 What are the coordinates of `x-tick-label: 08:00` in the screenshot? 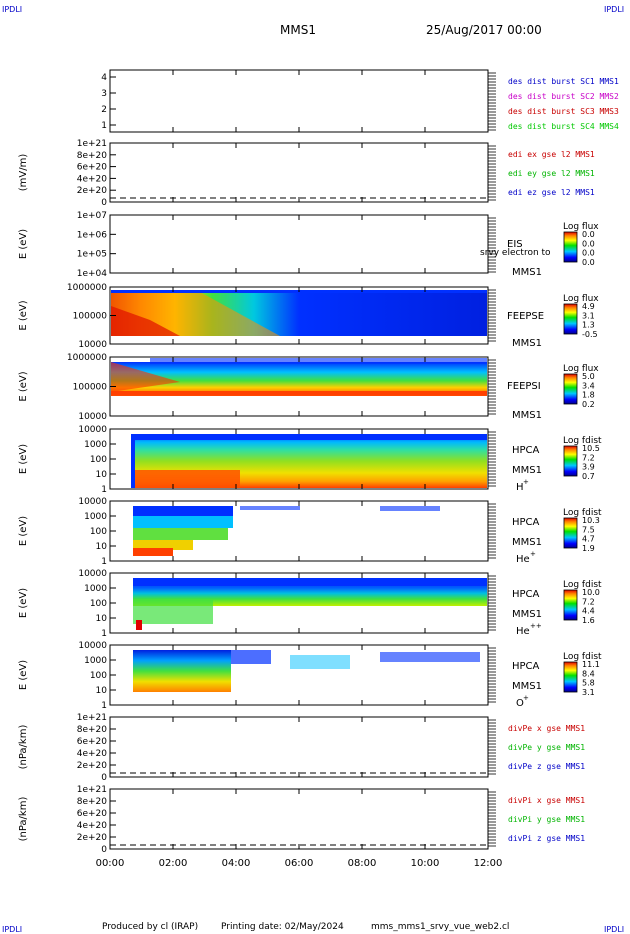 It's located at (362, 863).